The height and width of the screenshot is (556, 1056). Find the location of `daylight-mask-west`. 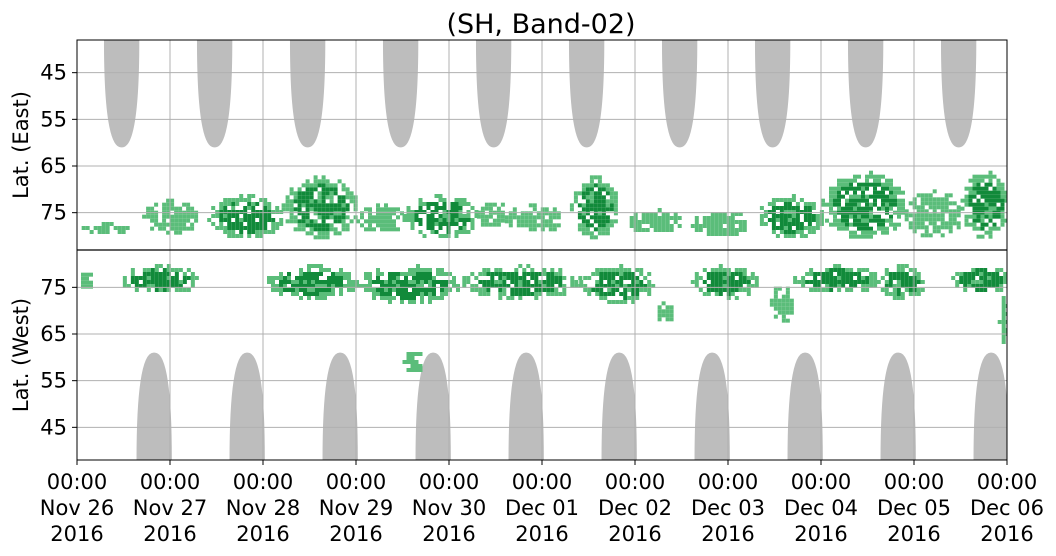

daylight-mask-west is located at coordinates (990, 406).